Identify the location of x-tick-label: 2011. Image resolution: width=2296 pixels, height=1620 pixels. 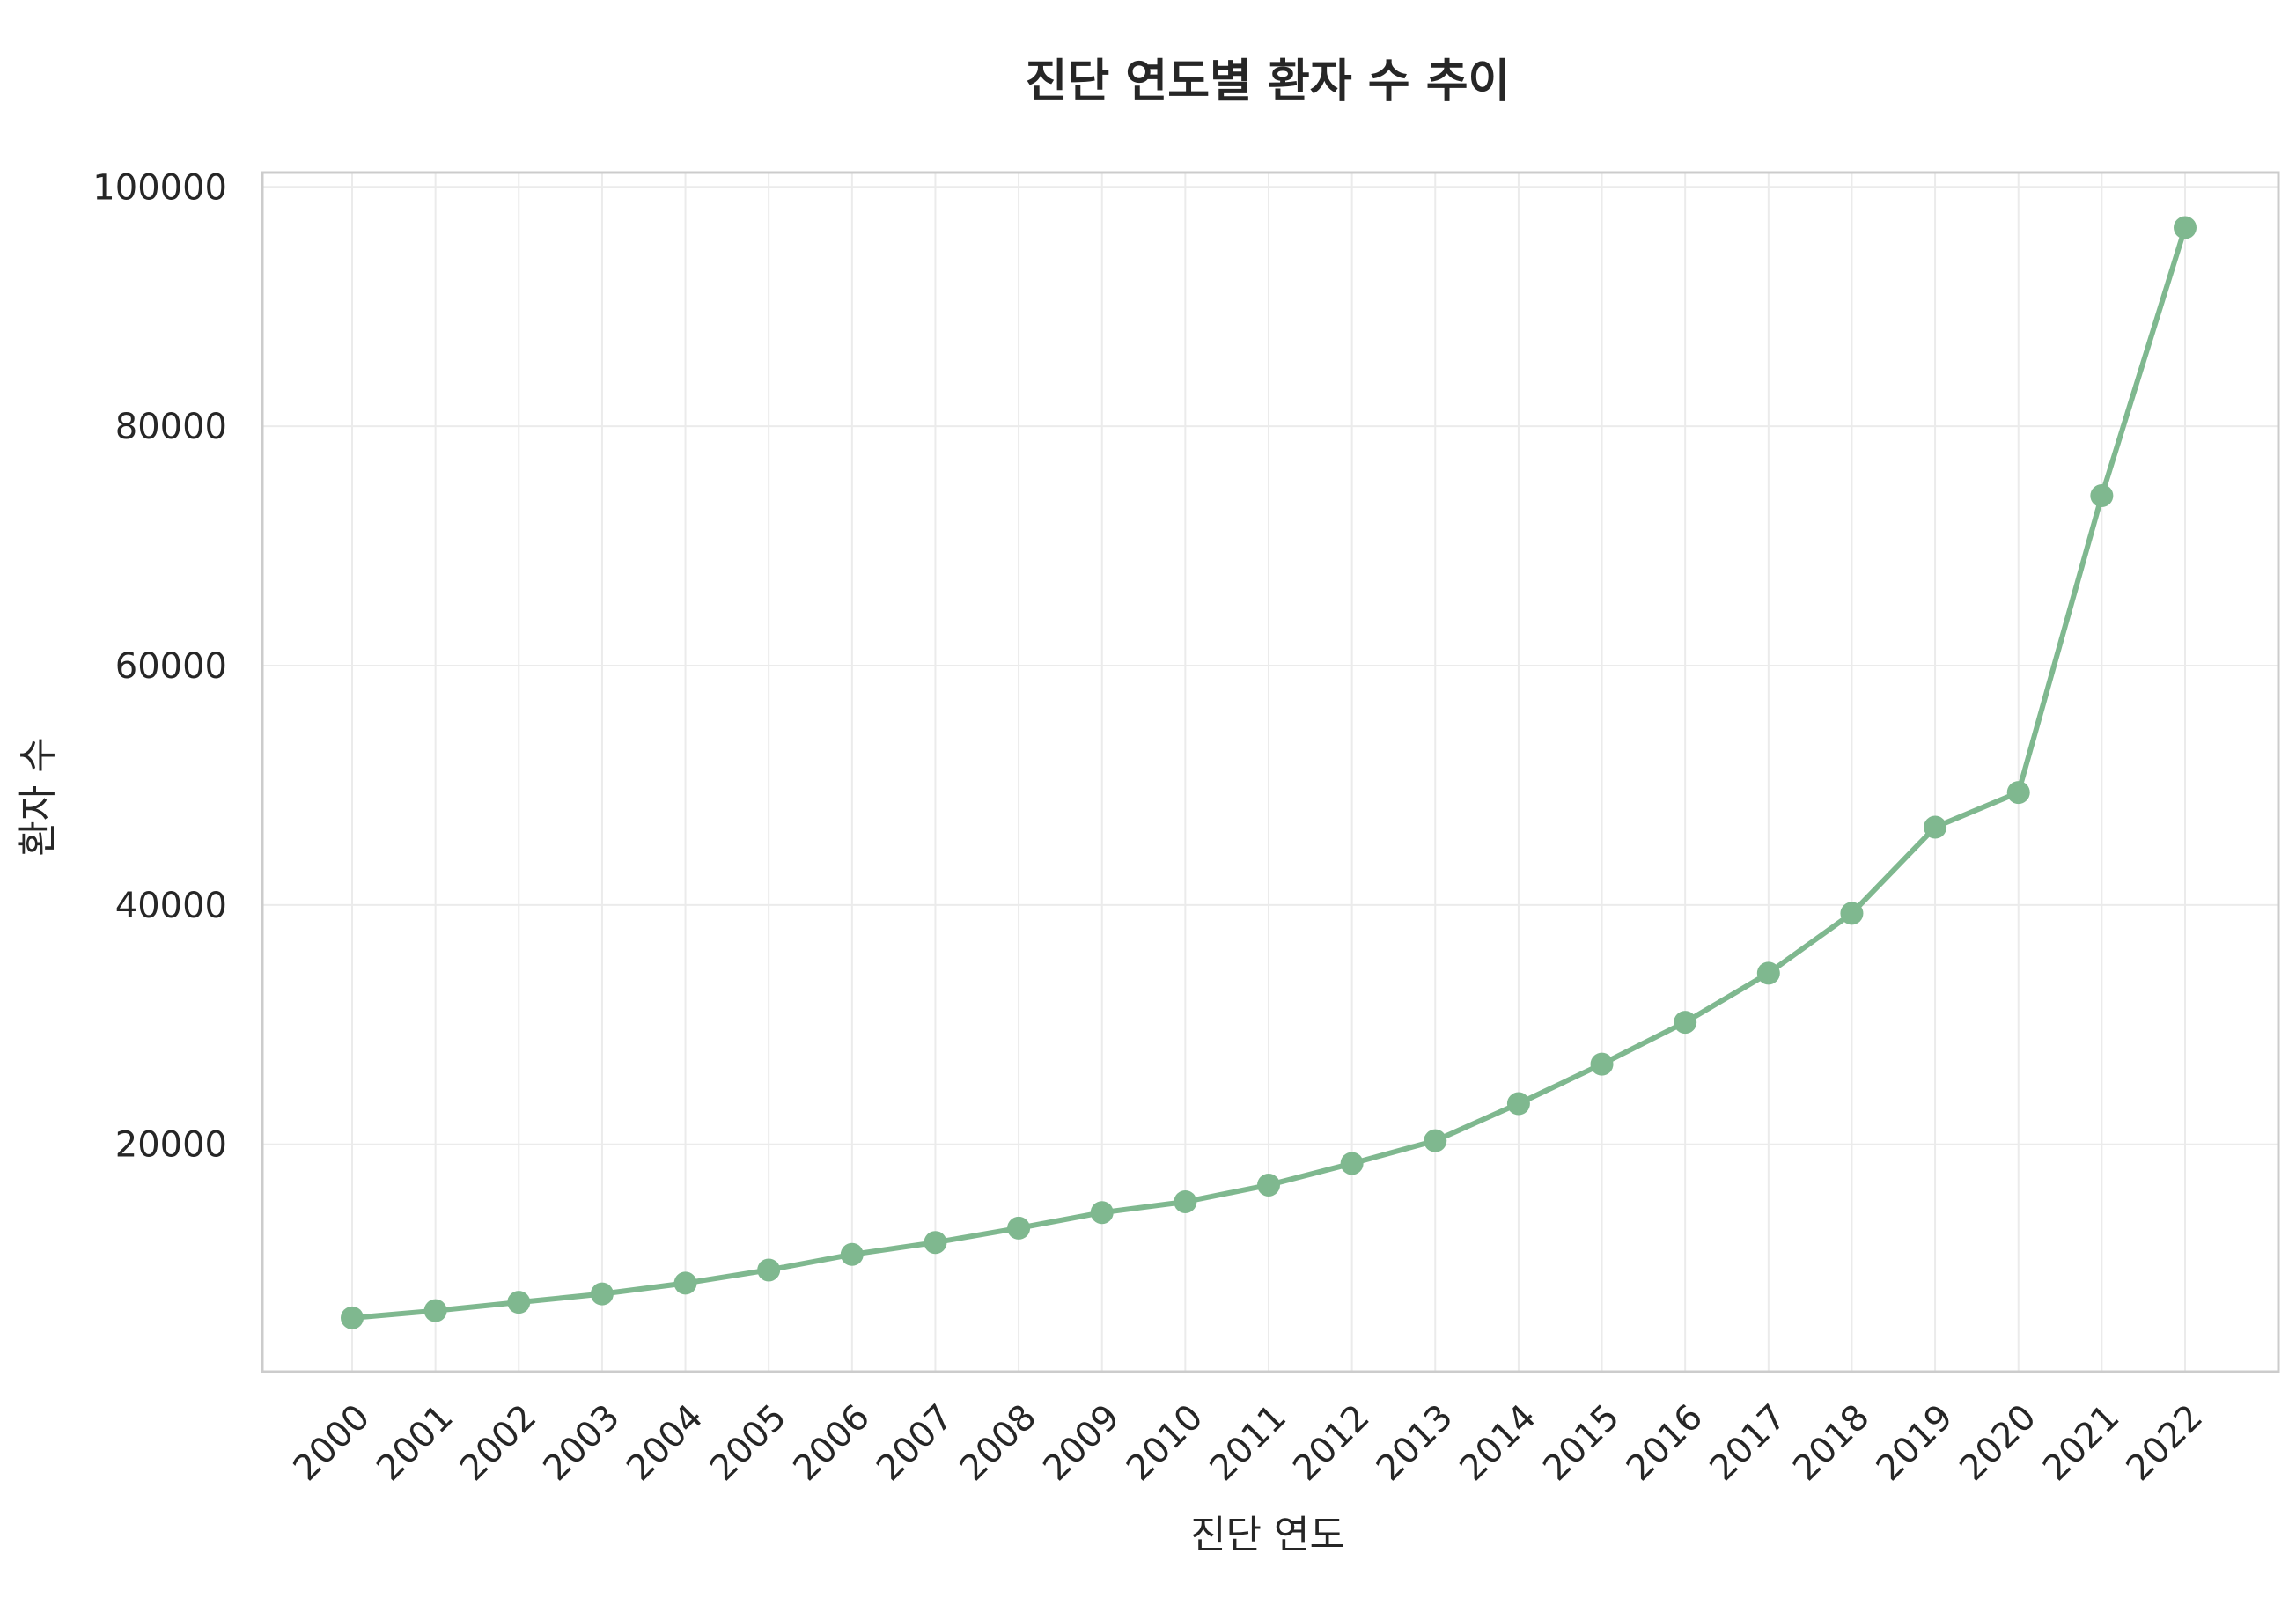
(1249, 1443).